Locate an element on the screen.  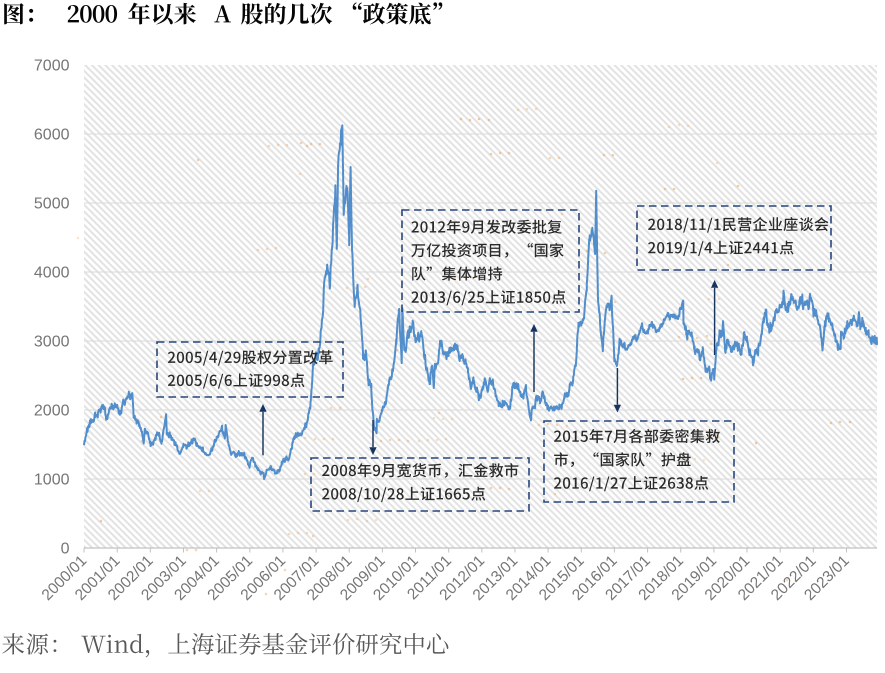
svg-text: 4000 is located at coordinates (52, 272).